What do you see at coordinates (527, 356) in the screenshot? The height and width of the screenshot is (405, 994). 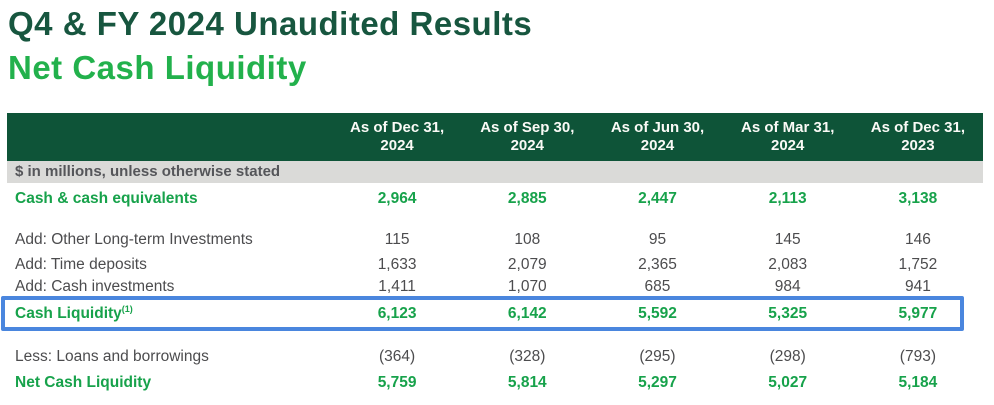 I see `cell-value: (328)` at bounding box center [527, 356].